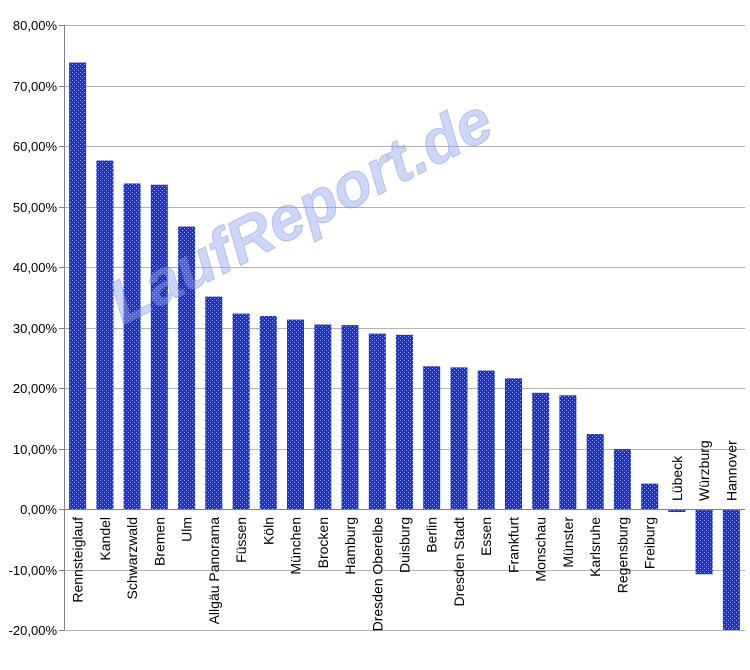 This screenshot has height=670, width=750. What do you see at coordinates (132, 558) in the screenshot?
I see `category-label: Schwarzwald` at bounding box center [132, 558].